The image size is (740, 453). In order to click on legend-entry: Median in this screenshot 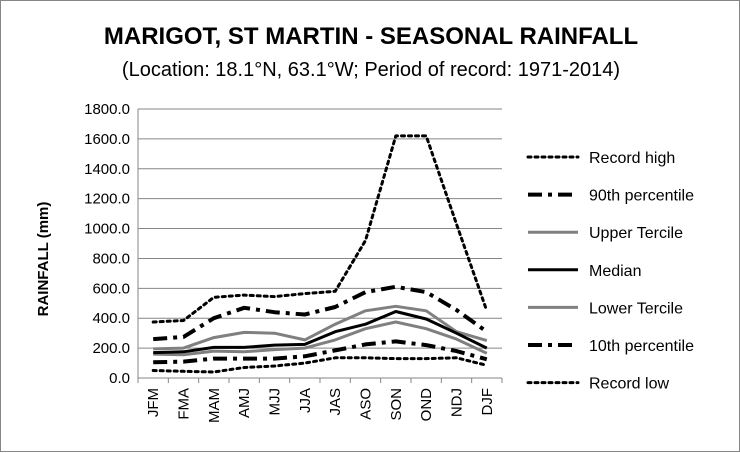, I will do `click(615, 271)`.